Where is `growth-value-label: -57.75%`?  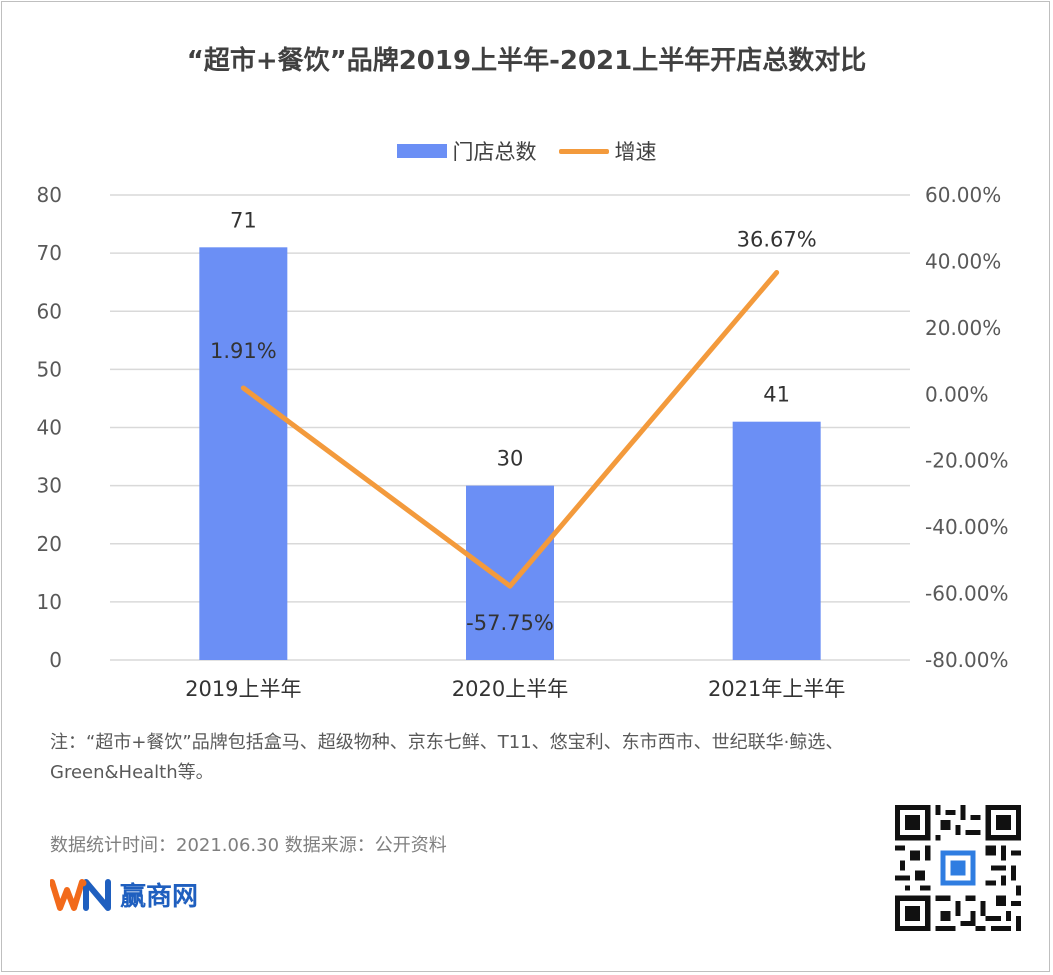 growth-value-label: -57.75% is located at coordinates (510, 623).